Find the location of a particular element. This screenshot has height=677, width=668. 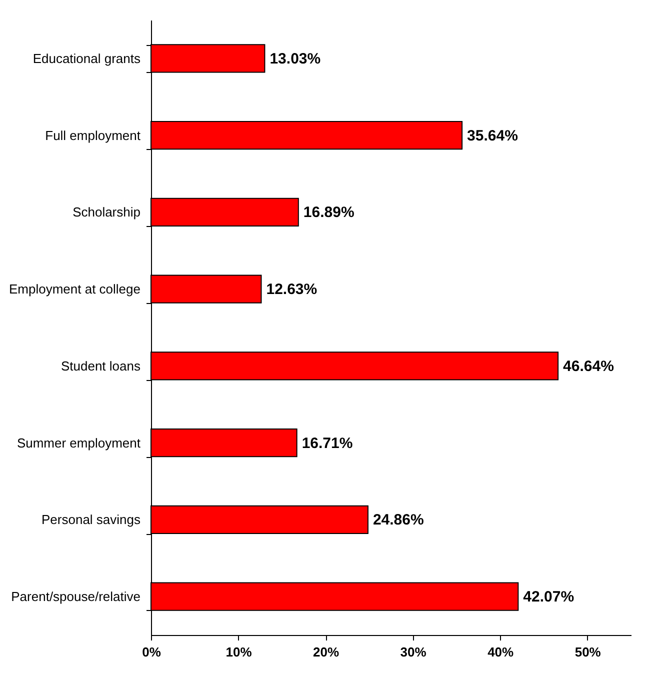

y-tick-label: Scholarship is located at coordinates (106, 212).